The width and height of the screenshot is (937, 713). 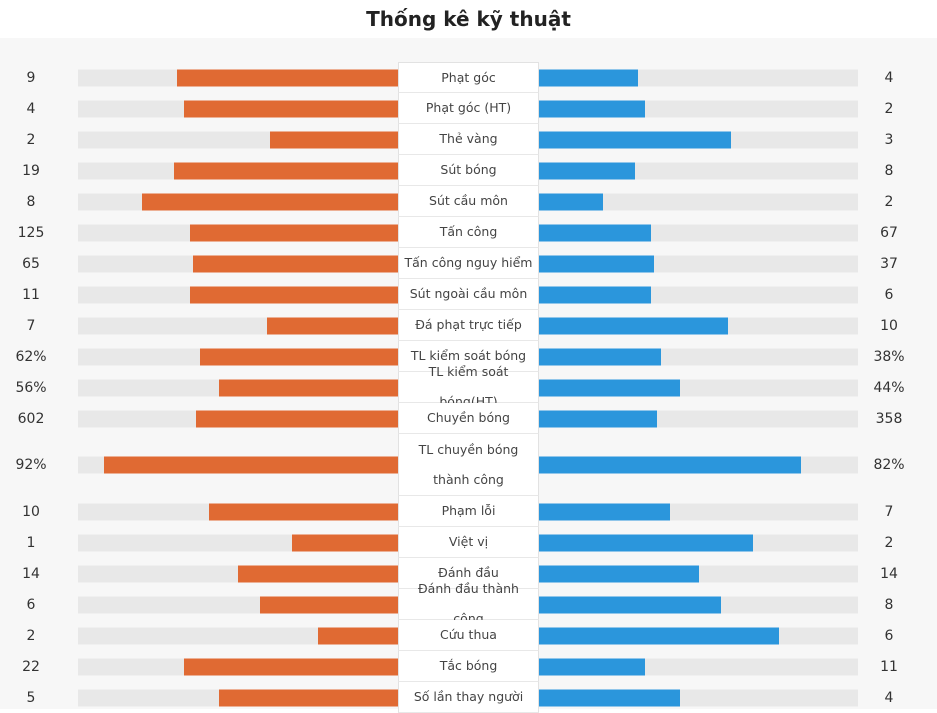 I want to click on stat-row: 4 Phạt góc (HT) 2, so click(x=468, y=108).